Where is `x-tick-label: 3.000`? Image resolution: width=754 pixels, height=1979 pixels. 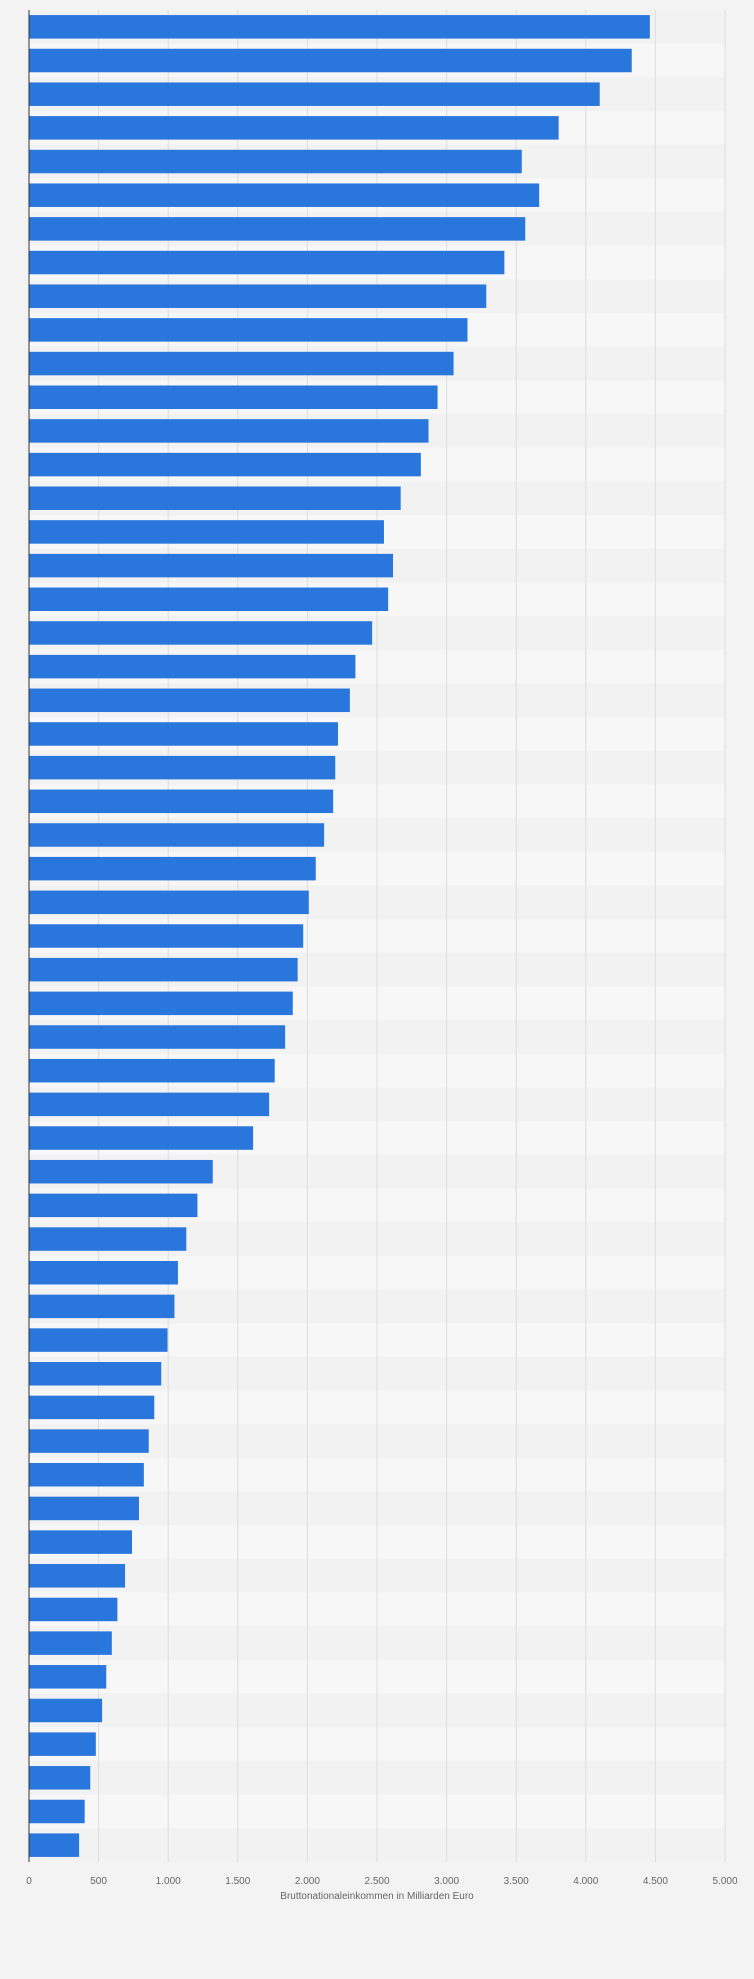
x-tick-label: 3.000 is located at coordinates (446, 1881).